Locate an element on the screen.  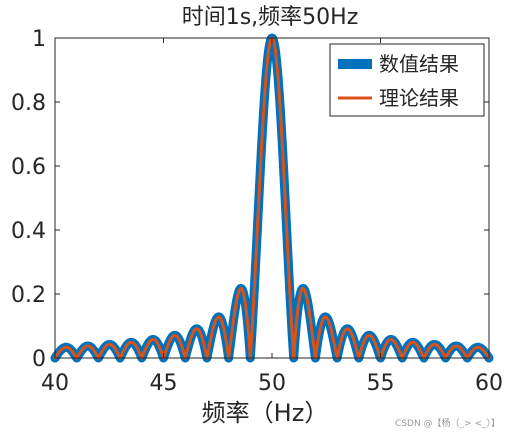
legend-box is located at coordinates (407, 80).